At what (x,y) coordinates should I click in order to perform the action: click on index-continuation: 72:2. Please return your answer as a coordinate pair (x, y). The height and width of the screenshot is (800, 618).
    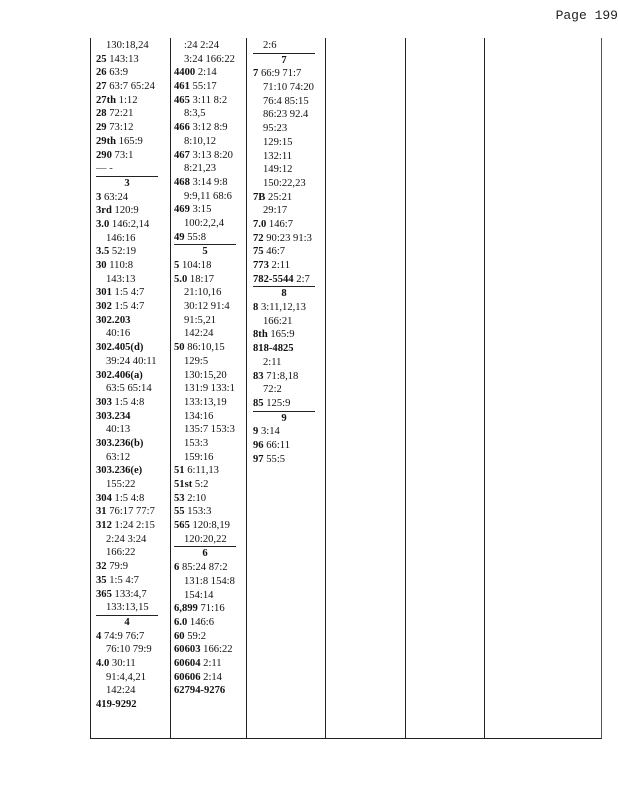
    Looking at the image, I should click on (272, 390).